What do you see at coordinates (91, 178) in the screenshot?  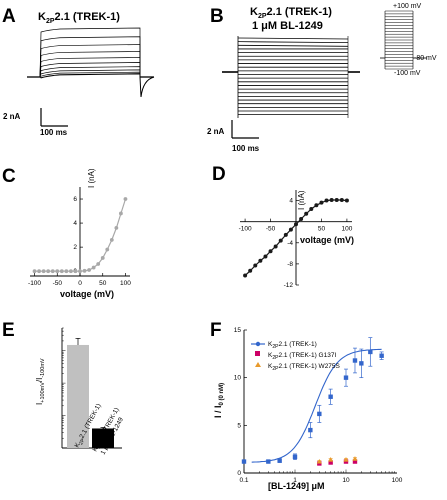 I see `panel-c-ylabel: I (nA)` at bounding box center [91, 178].